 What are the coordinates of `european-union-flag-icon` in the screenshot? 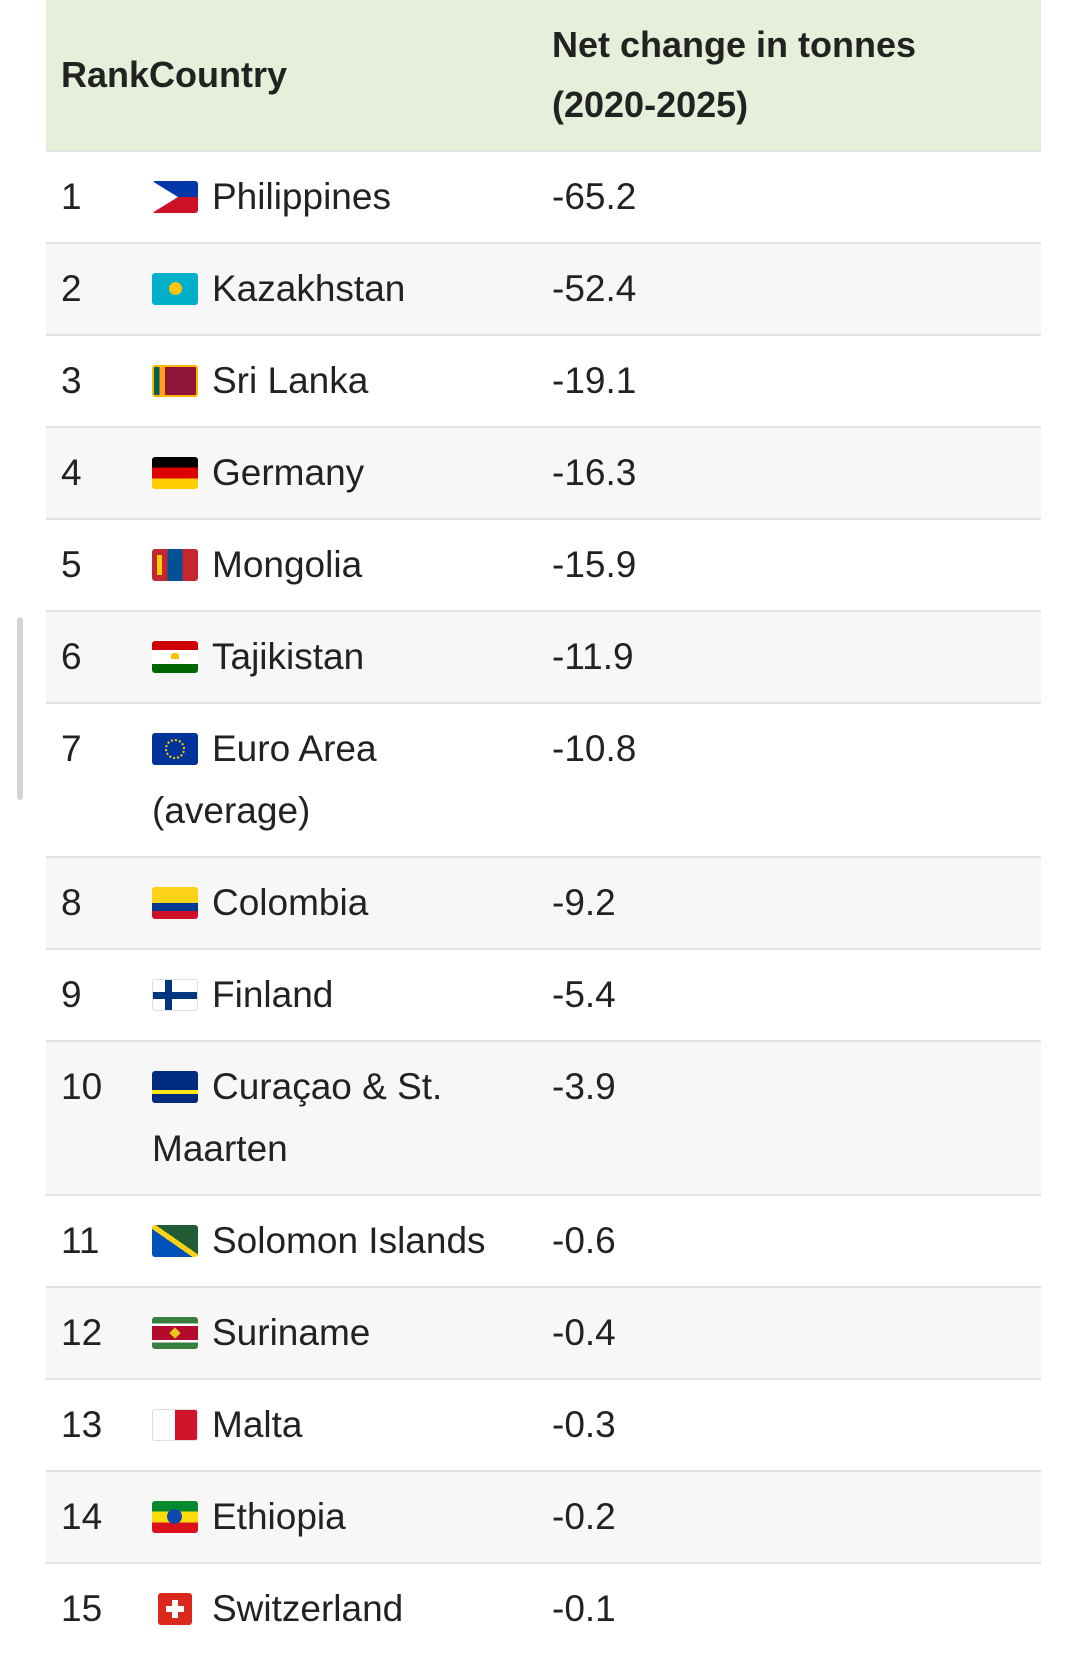 It's located at (175, 749).